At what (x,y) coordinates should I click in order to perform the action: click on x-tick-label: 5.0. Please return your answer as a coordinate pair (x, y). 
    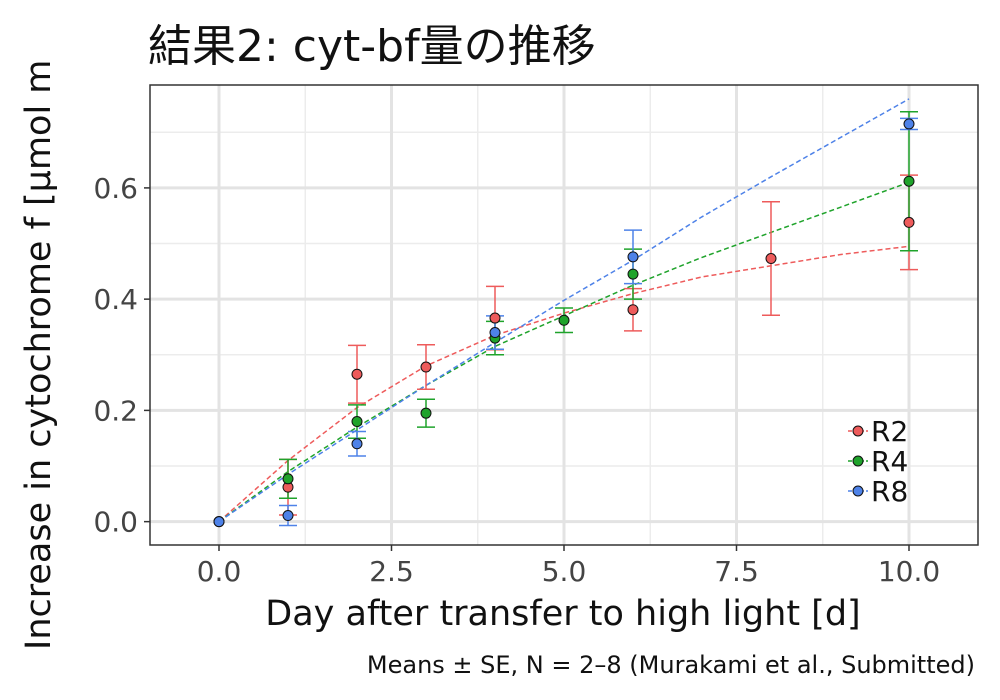
    Looking at the image, I should click on (564, 571).